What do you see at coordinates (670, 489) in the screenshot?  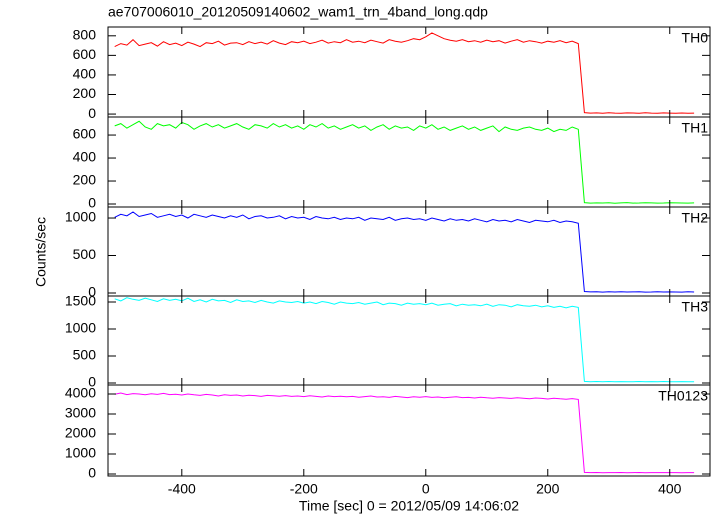 I see `x-tick-label: 400` at bounding box center [670, 489].